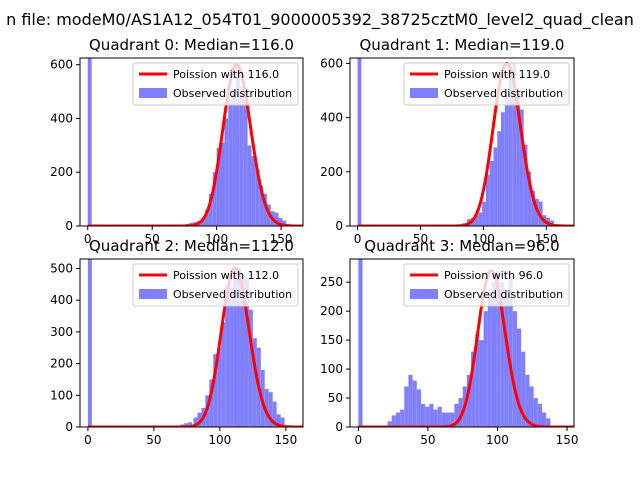  What do you see at coordinates (61, 300) in the screenshot?
I see `y-tick-label: 400` at bounding box center [61, 300].